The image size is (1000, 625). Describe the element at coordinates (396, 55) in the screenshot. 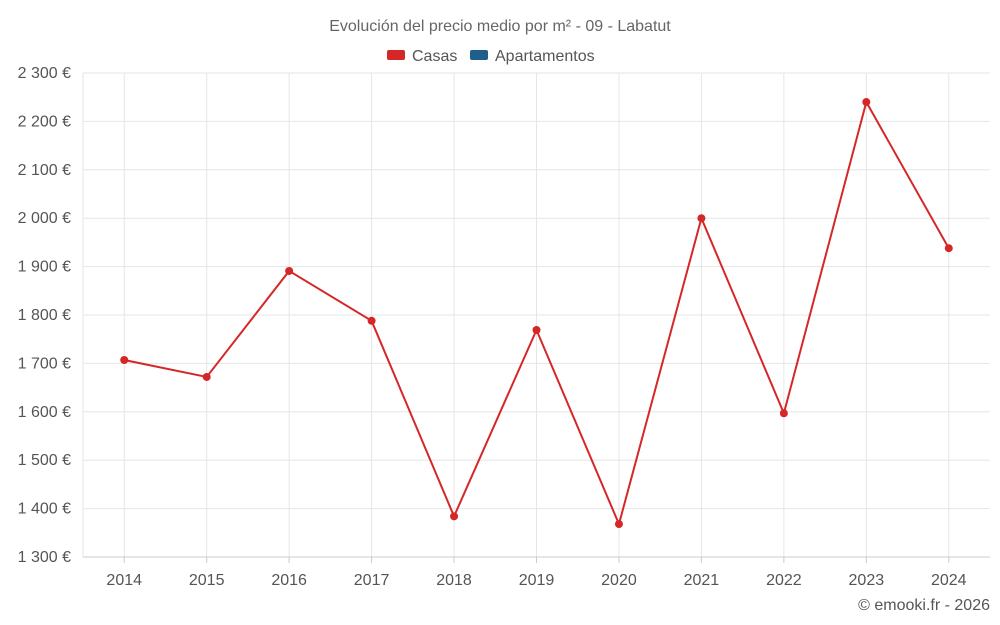

I see `legend-swatch-casas` at that location.